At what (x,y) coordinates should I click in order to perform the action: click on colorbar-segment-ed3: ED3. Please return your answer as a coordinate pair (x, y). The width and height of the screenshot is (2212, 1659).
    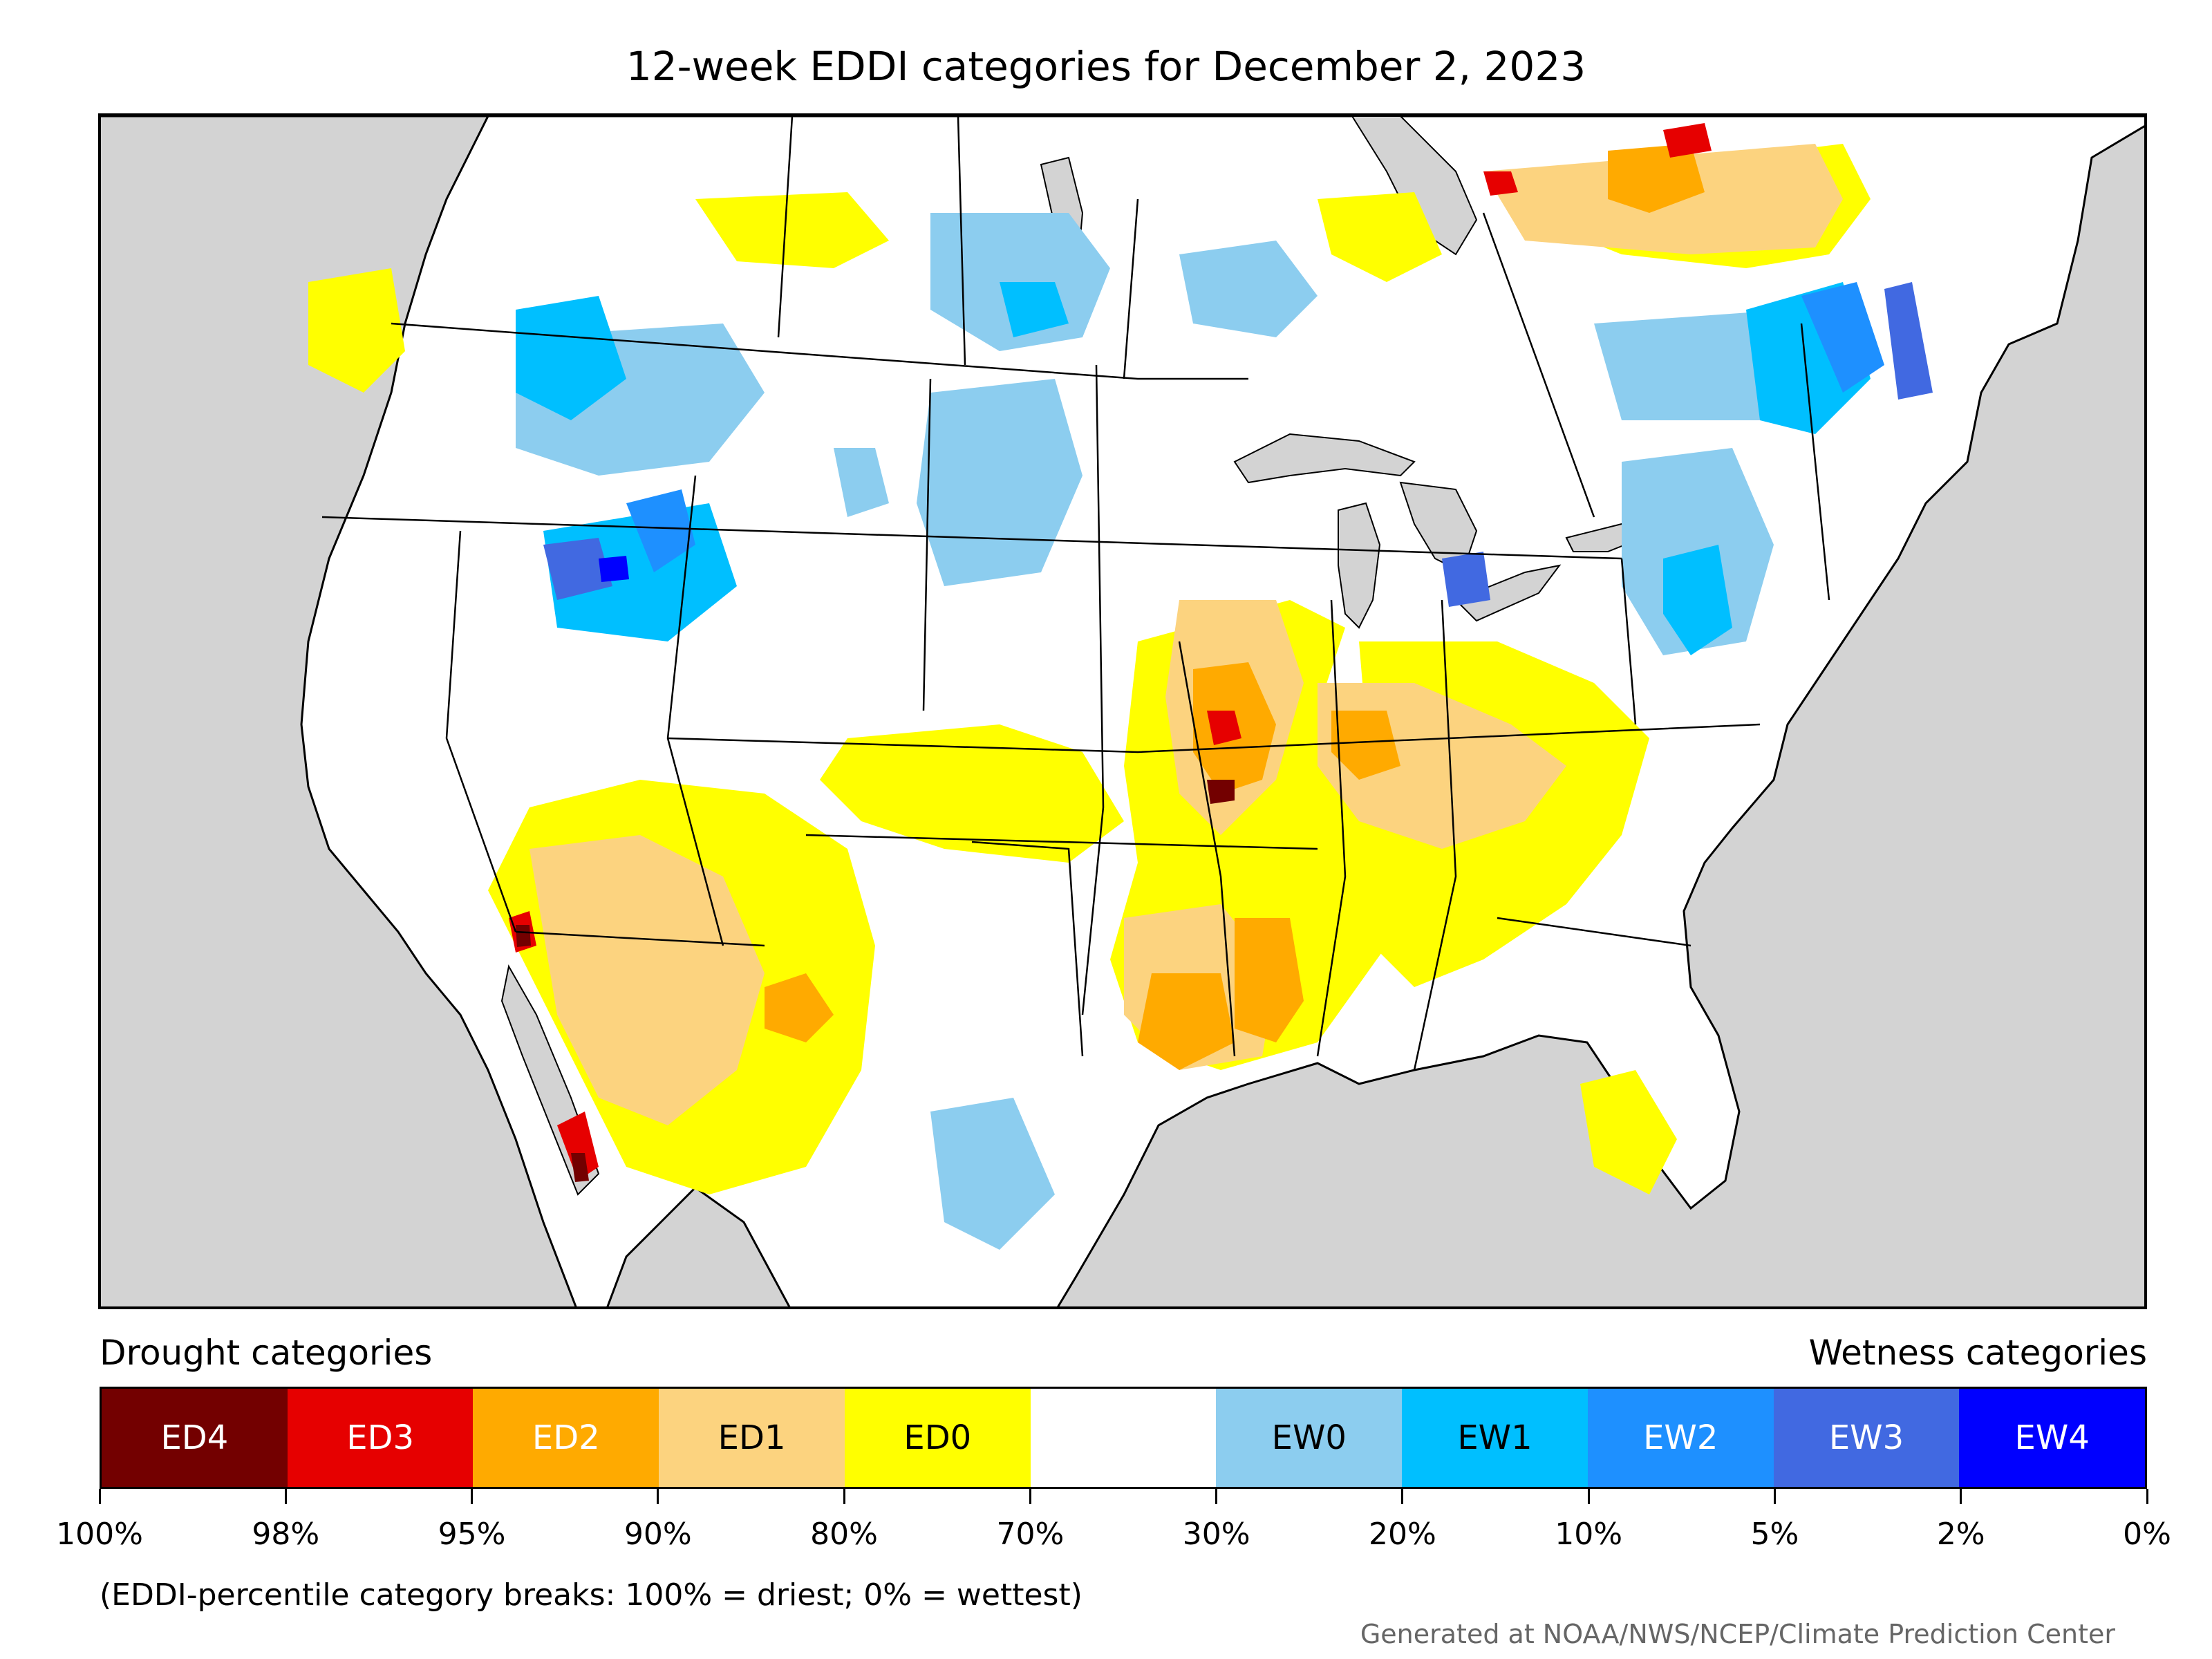
    Looking at the image, I should click on (380, 1438).